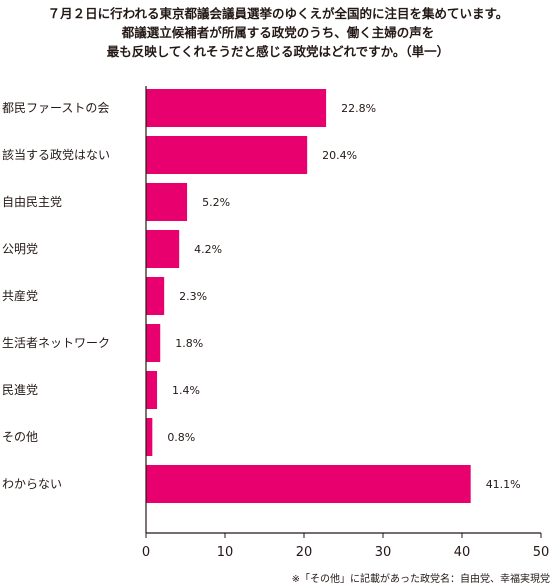 This screenshot has width=556, height=588. What do you see at coordinates (20, 437) in the screenshot?
I see `category-label-8: その他` at bounding box center [20, 437].